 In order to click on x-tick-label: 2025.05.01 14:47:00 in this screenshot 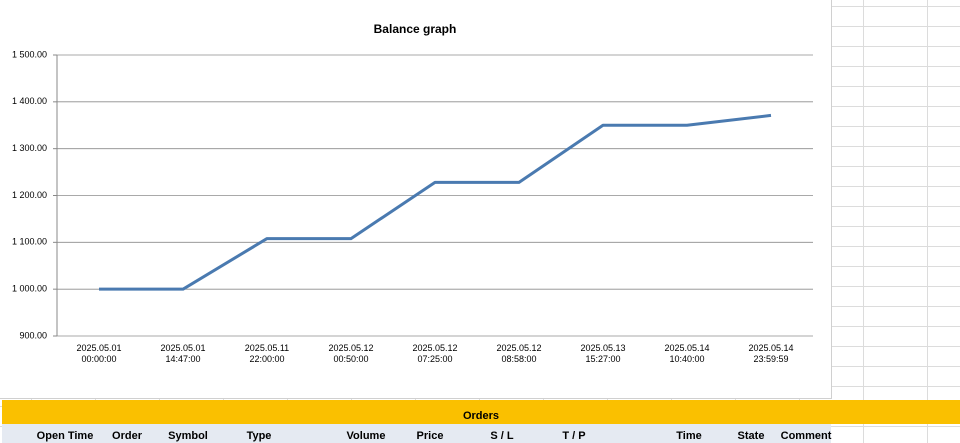, I will do `click(183, 353)`.